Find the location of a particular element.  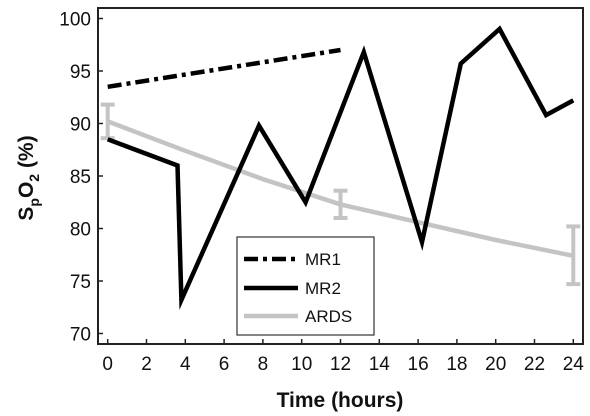

y-tick-label: 95 is located at coordinates (80, 72).